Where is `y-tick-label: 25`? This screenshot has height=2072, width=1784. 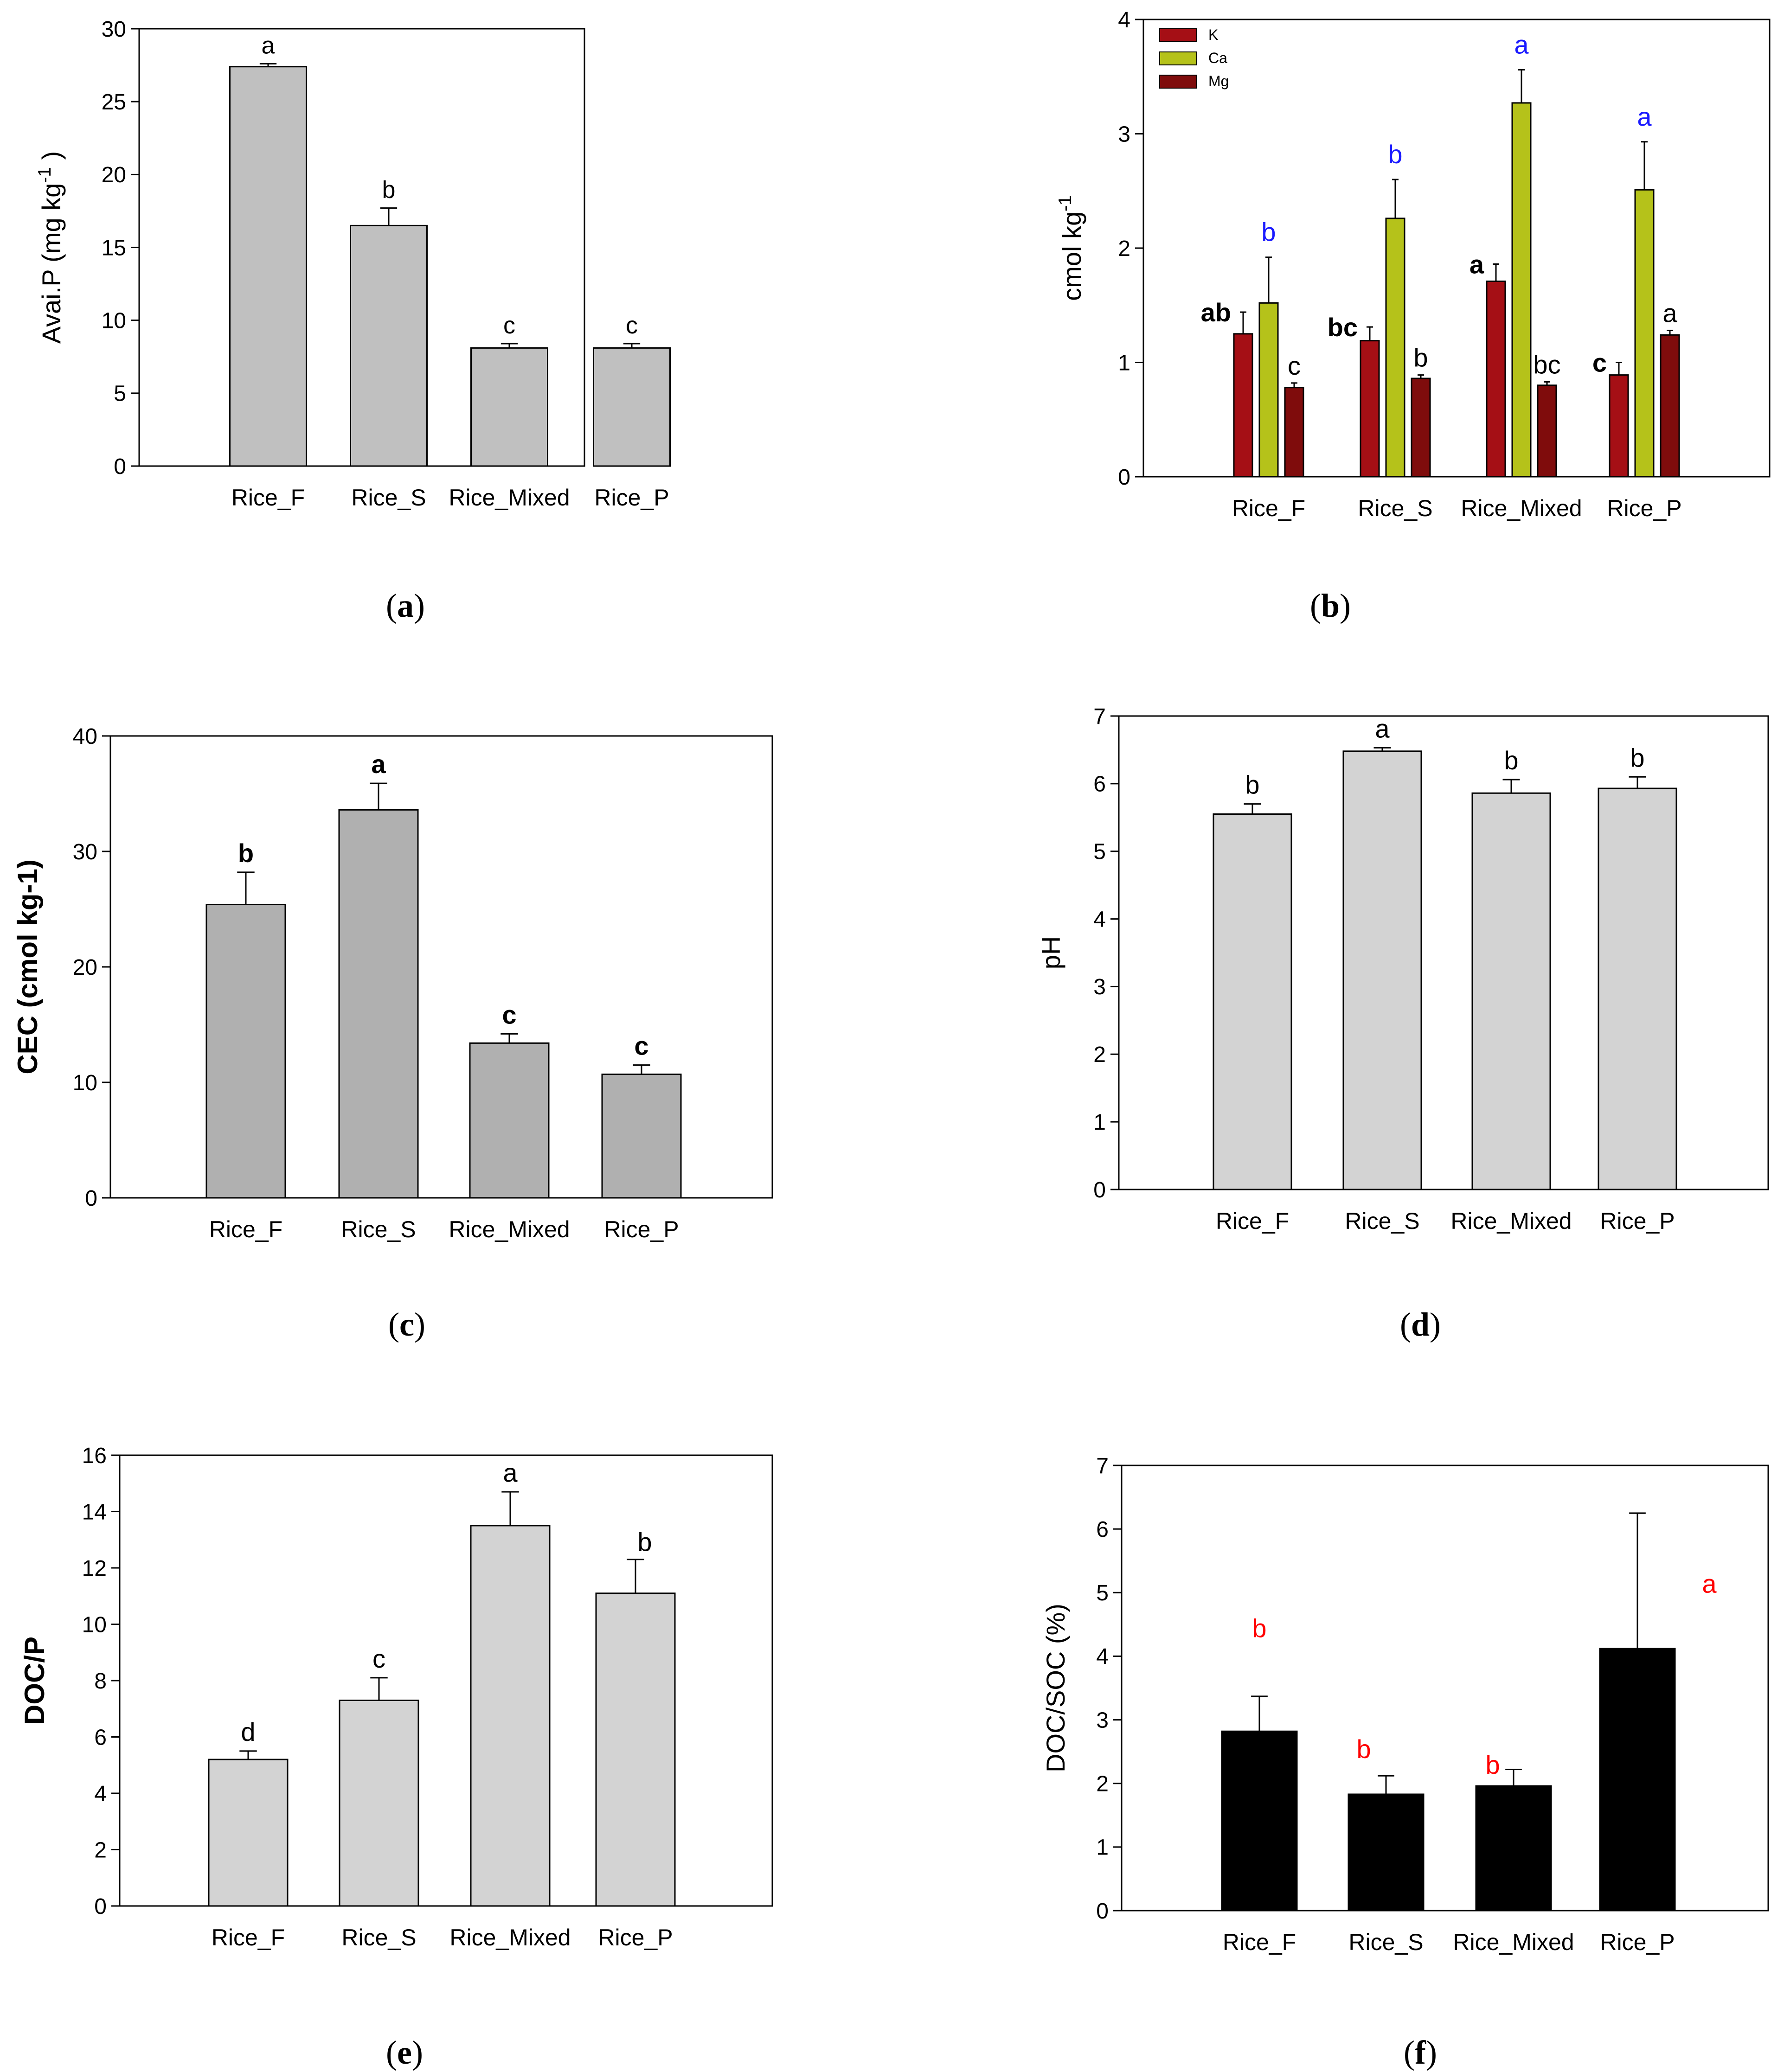
y-tick-label: 25 is located at coordinates (114, 102).